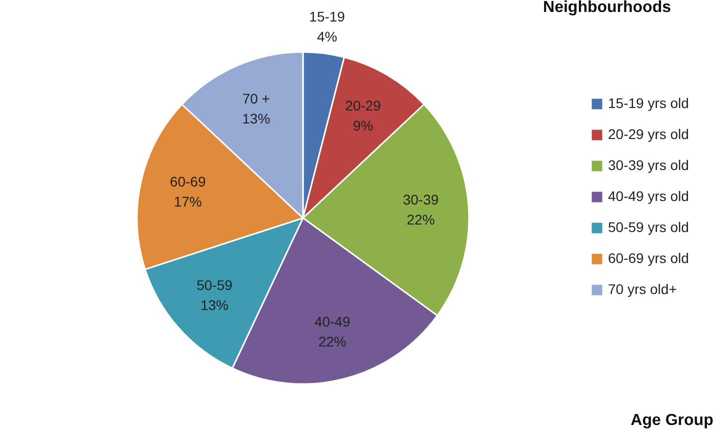 The height and width of the screenshot is (431, 728). What do you see at coordinates (332, 331) in the screenshot?
I see `data-label: 40-49 22%` at bounding box center [332, 331].